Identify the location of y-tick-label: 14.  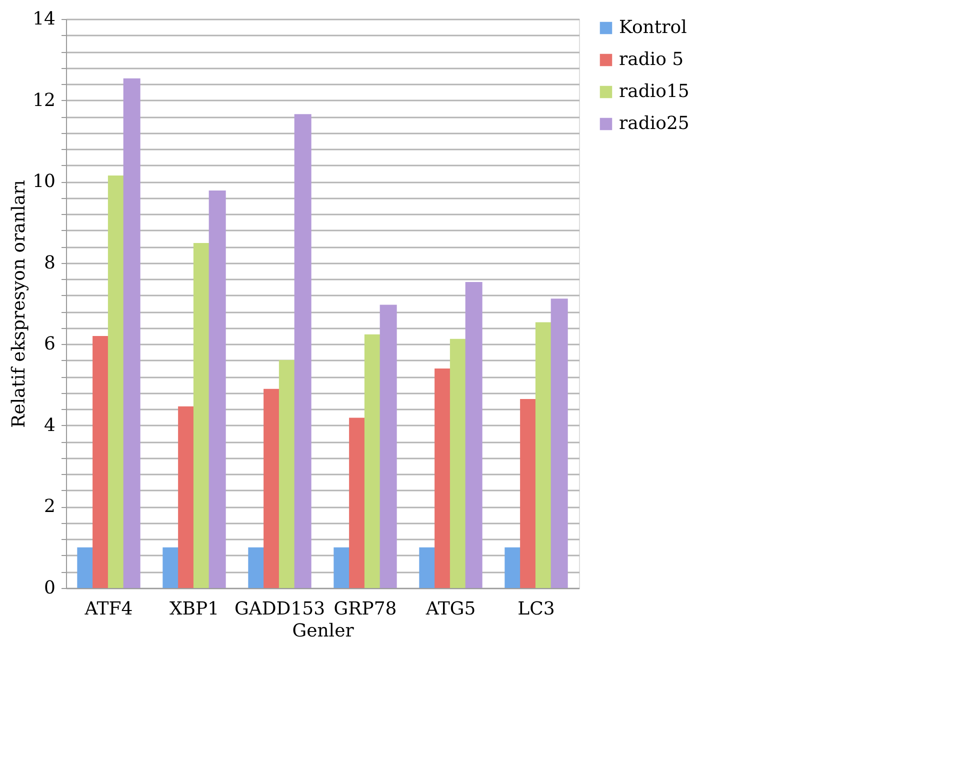
(44, 19).